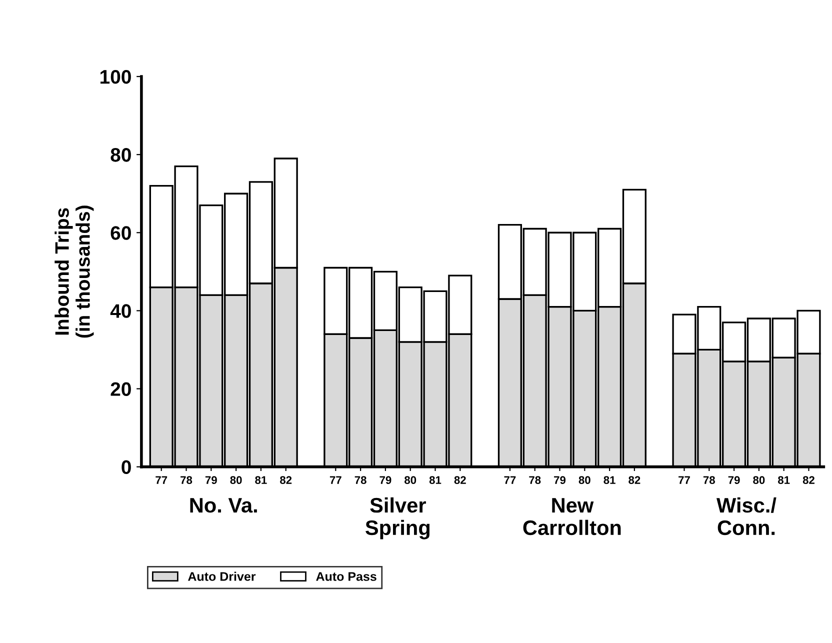  What do you see at coordinates (572, 517) in the screenshot?
I see `text: New Carrollton` at bounding box center [572, 517].